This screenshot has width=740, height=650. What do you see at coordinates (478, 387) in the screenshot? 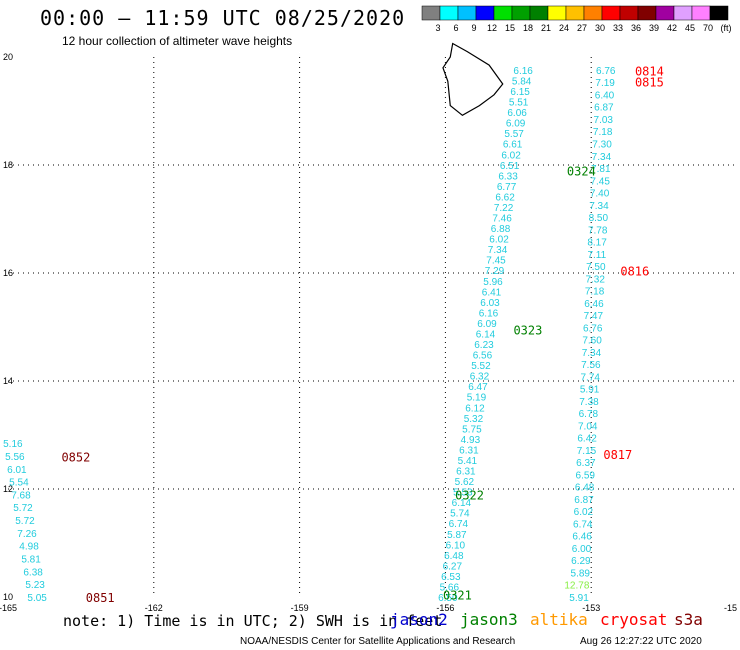
I see `wave-height-value: 6.47` at bounding box center [478, 387].